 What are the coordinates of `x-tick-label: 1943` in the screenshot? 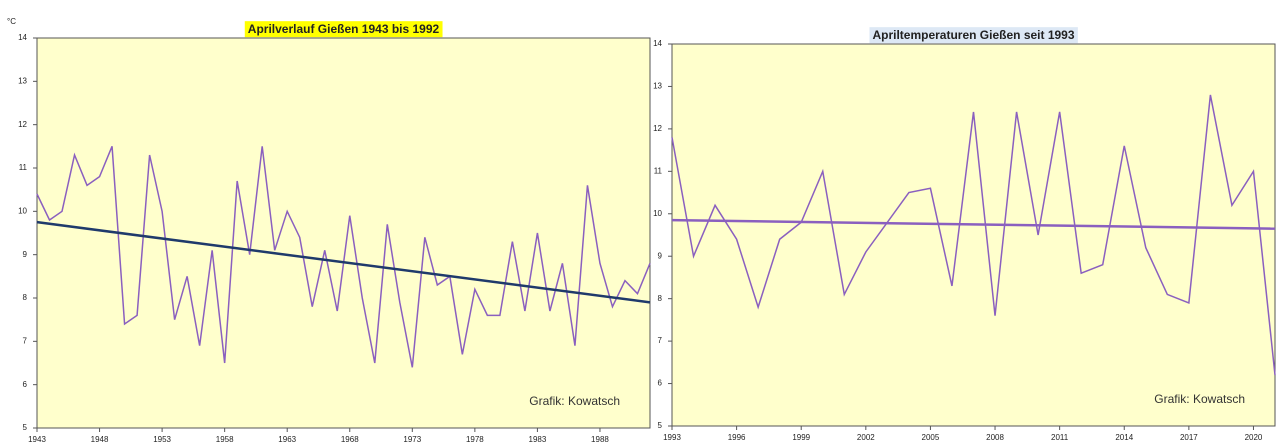 It's located at (37, 439).